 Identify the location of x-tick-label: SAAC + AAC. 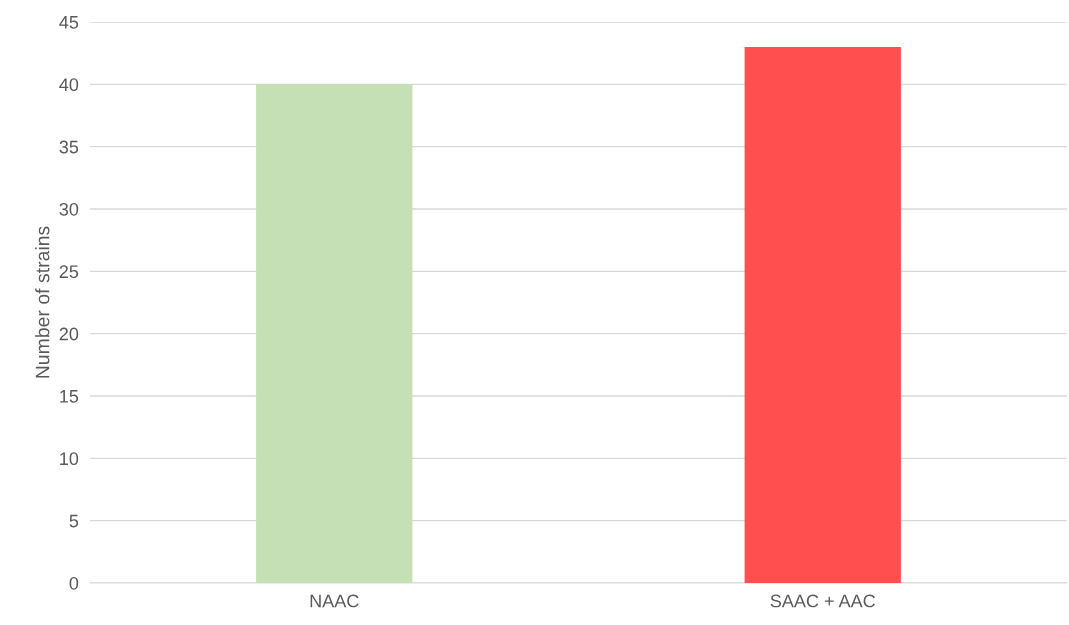
(822, 601).